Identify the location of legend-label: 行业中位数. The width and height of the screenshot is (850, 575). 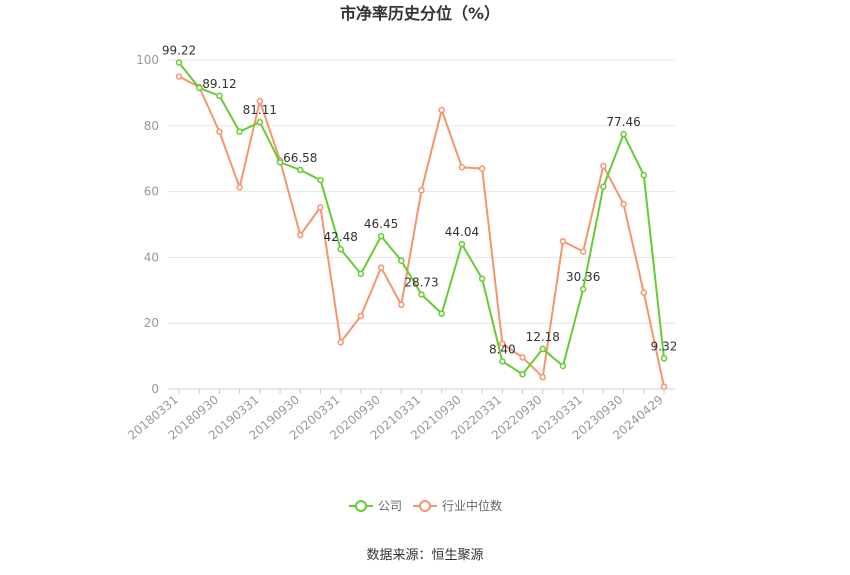
(472, 505).